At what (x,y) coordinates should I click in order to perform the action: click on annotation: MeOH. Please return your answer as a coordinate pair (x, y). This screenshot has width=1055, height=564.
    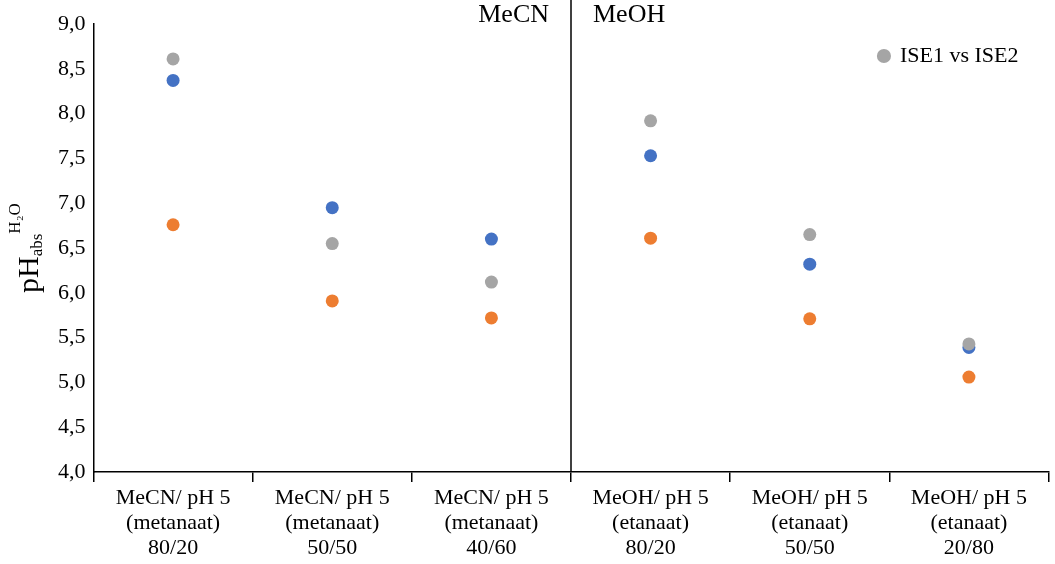
    Looking at the image, I should click on (629, 14).